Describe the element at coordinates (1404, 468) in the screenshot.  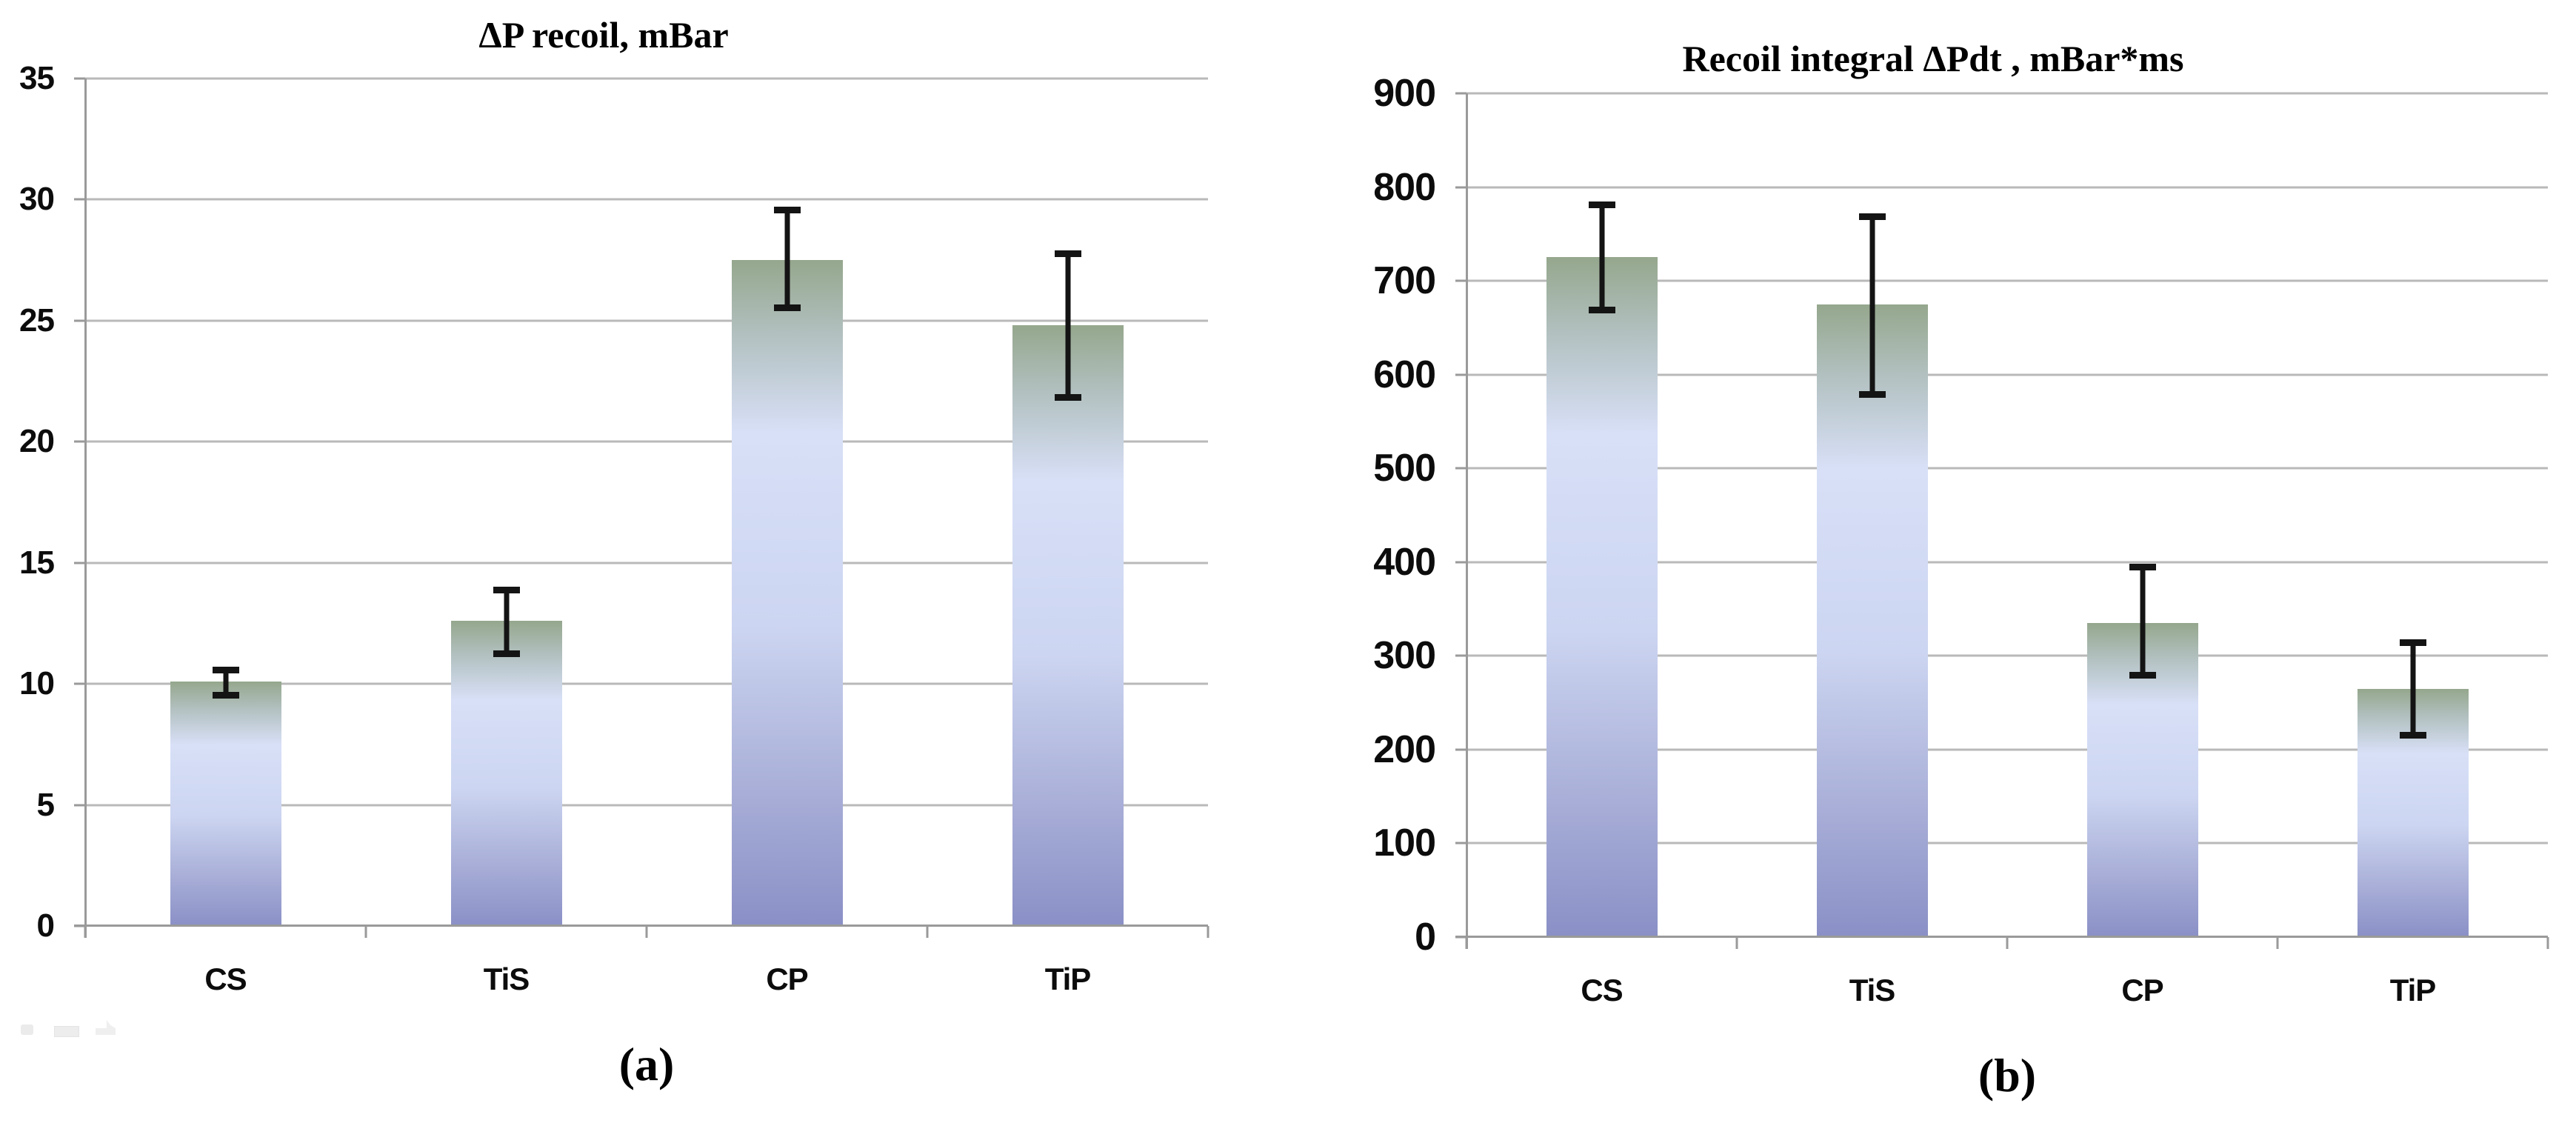
I see `y-tick-label: 500` at that location.